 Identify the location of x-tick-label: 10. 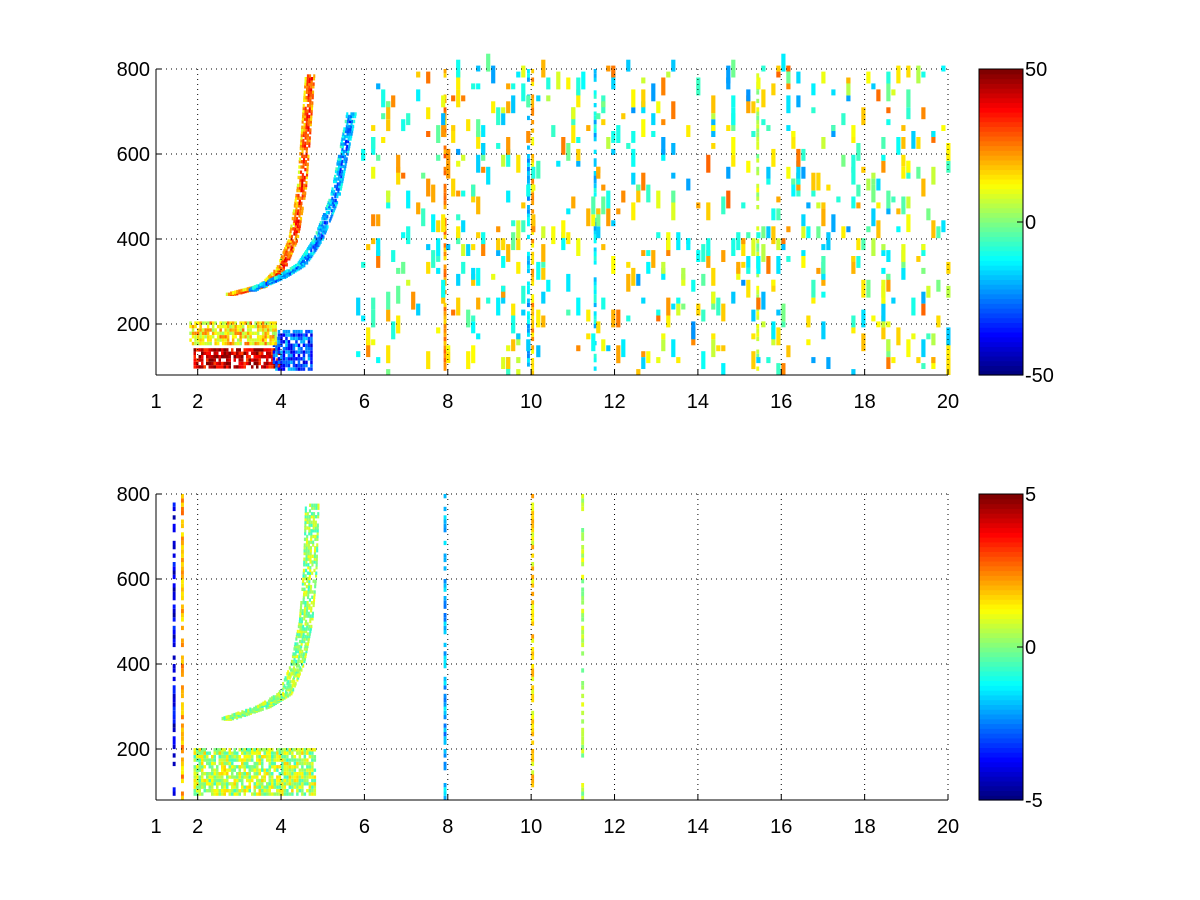
(531, 402).